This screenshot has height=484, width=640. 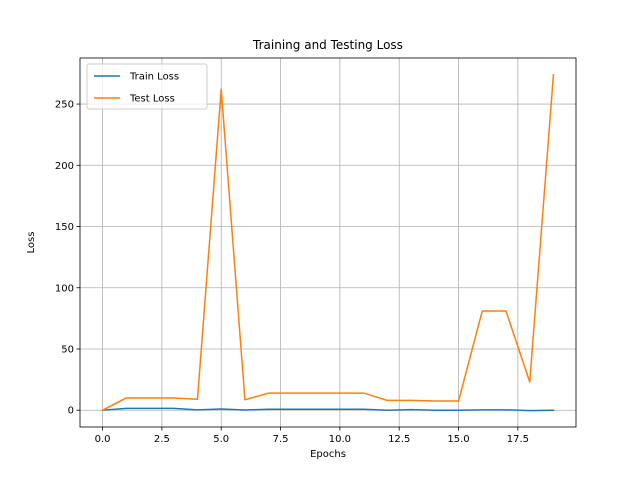 I want to click on x-tick-label: 17.5, so click(x=518, y=439).